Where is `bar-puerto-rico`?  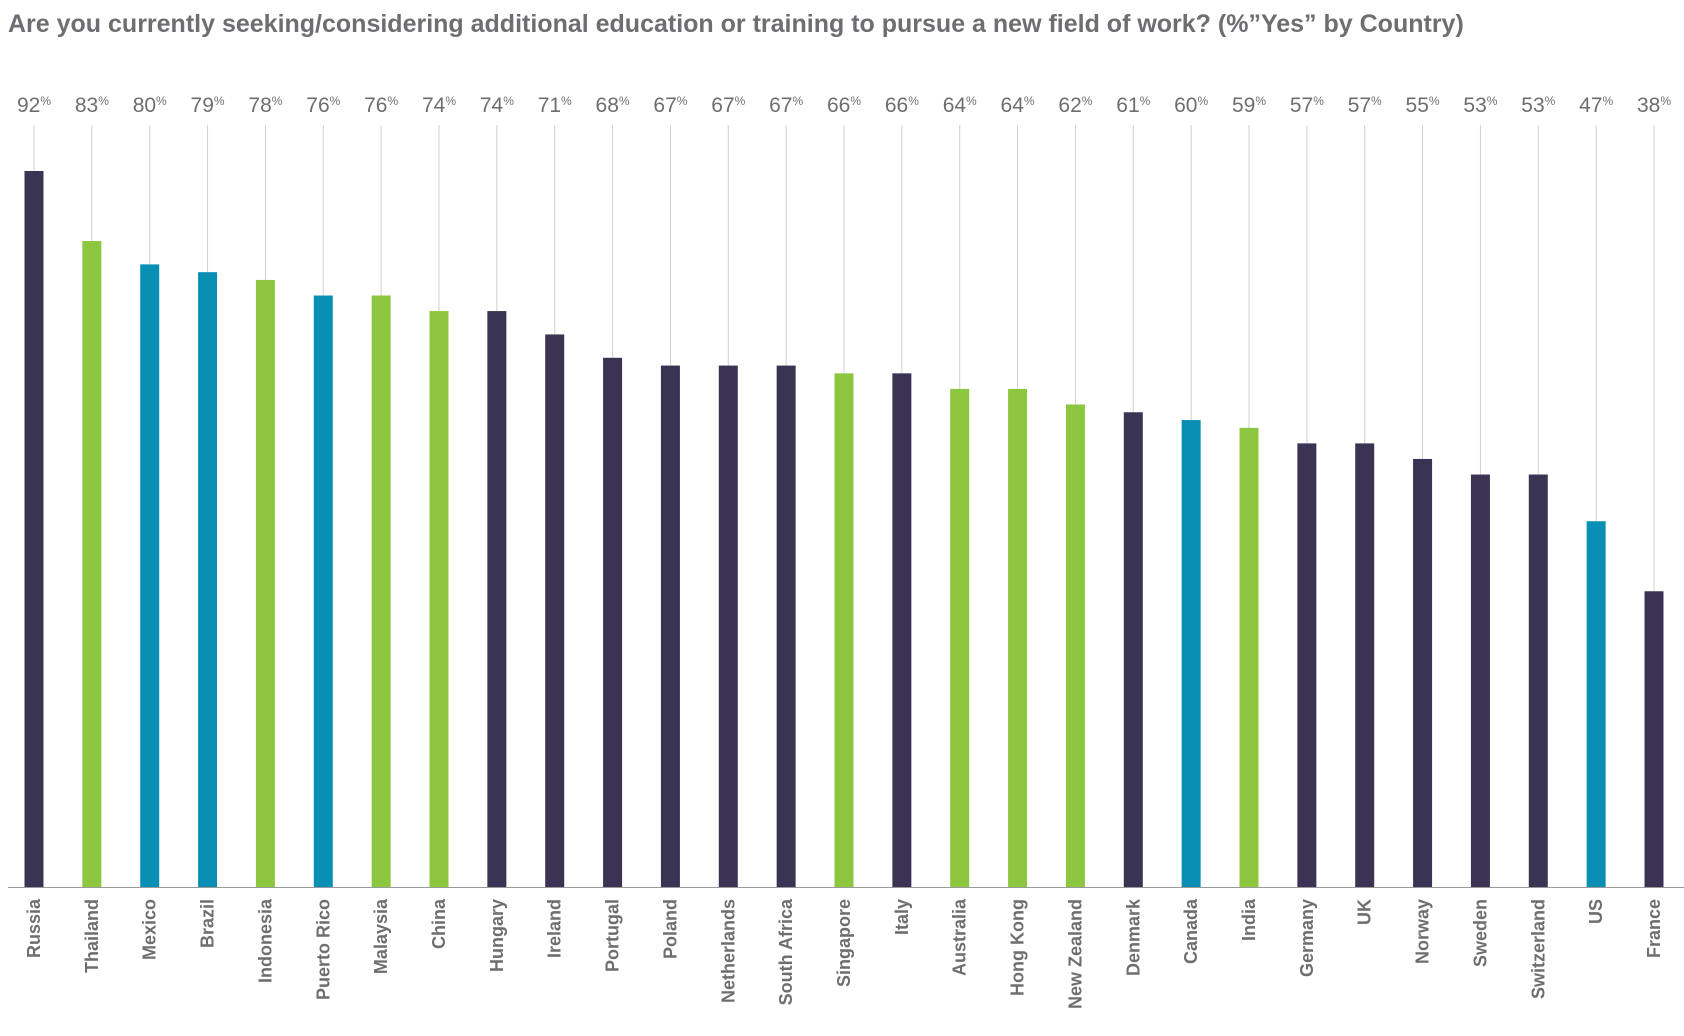
bar-puerto-rico is located at coordinates (323, 591).